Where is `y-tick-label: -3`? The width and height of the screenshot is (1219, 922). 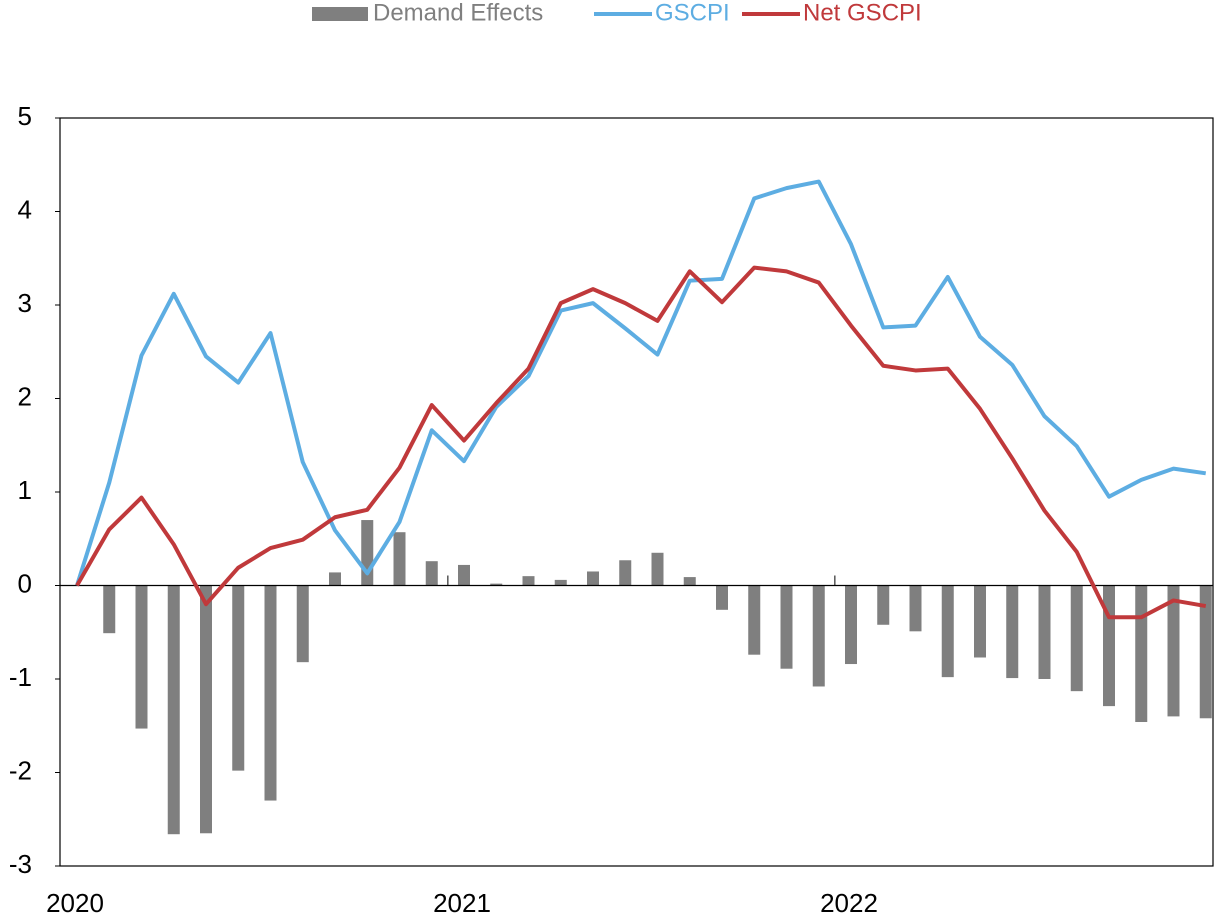 y-tick-label: -3 is located at coordinates (20, 864).